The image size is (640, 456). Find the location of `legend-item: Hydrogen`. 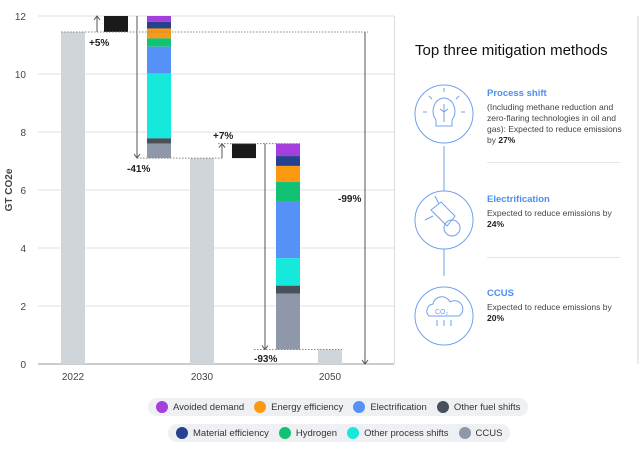

legend-item: Hydrogen is located at coordinates (308, 433).